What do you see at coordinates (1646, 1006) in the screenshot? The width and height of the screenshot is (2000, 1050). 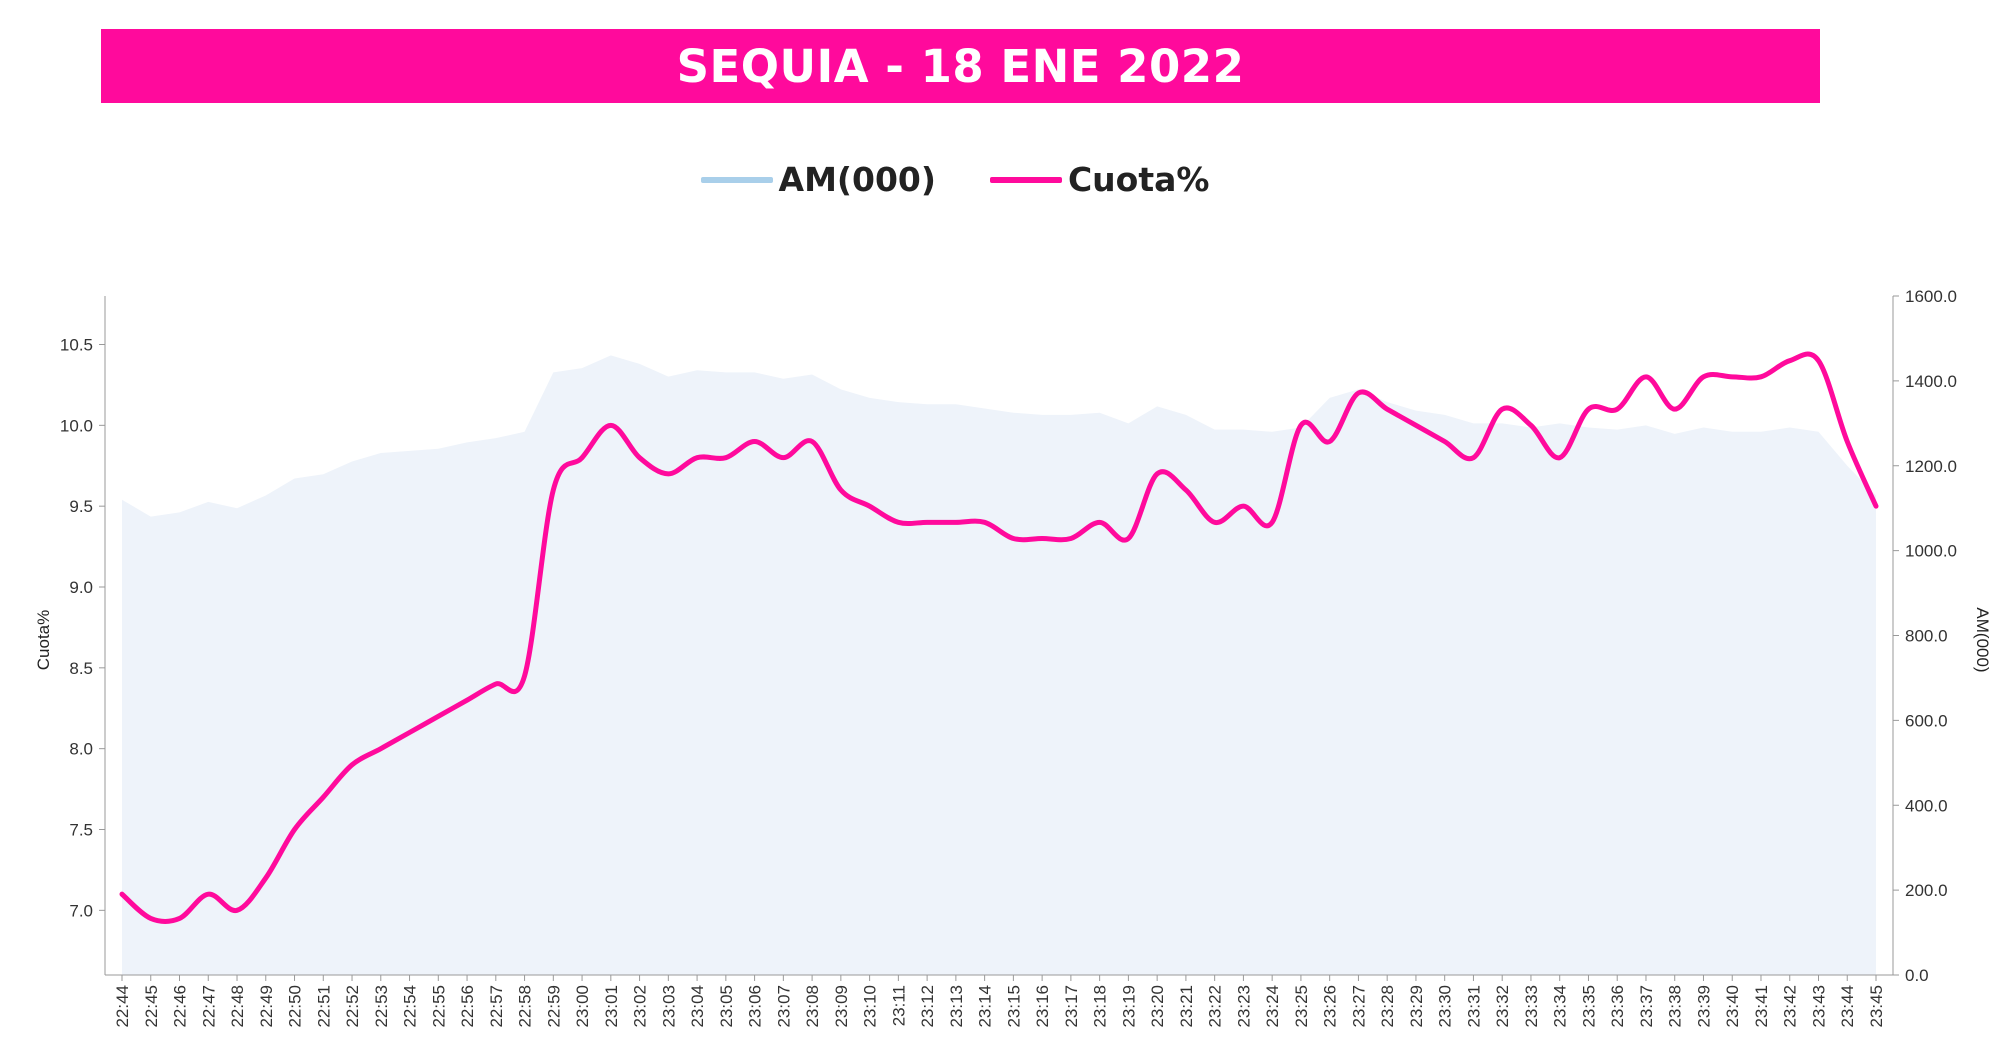 I see `x-tick-label: 23:37` at bounding box center [1646, 1006].